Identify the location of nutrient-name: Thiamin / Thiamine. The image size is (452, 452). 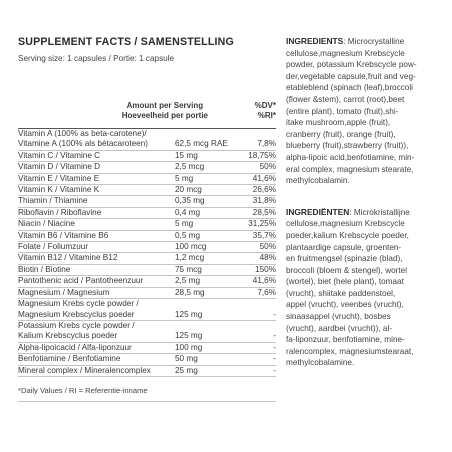
(53, 201).